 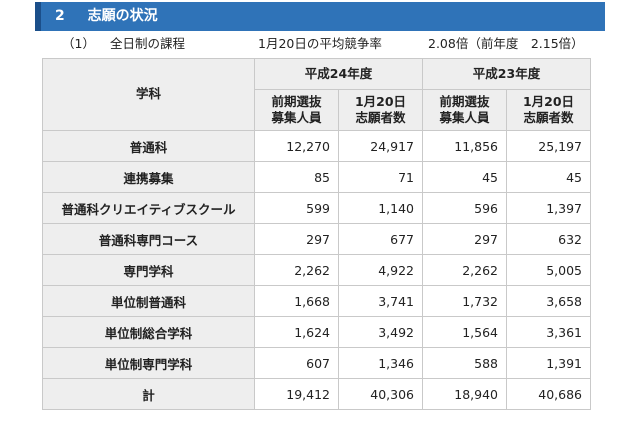 What do you see at coordinates (464, 332) in the screenshot?
I see `table-cell: 1,564` at bounding box center [464, 332].